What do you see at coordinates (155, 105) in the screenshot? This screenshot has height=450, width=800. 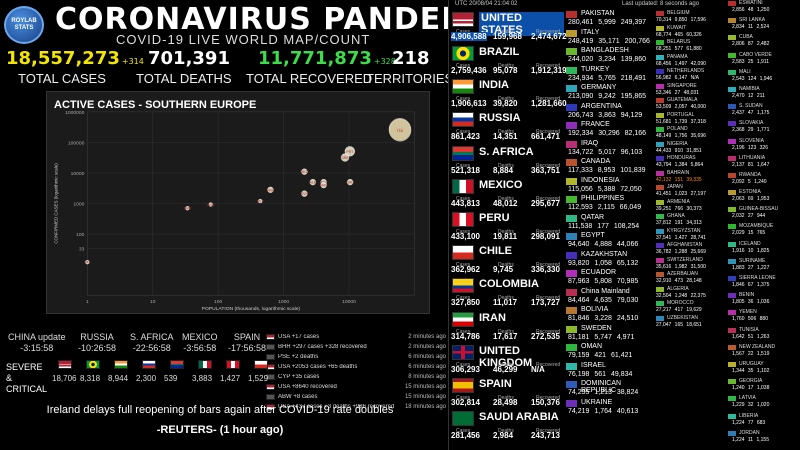 I see `chart-title: ACTIVE CASES - SOUTHERN EUROPE` at bounding box center [155, 105].